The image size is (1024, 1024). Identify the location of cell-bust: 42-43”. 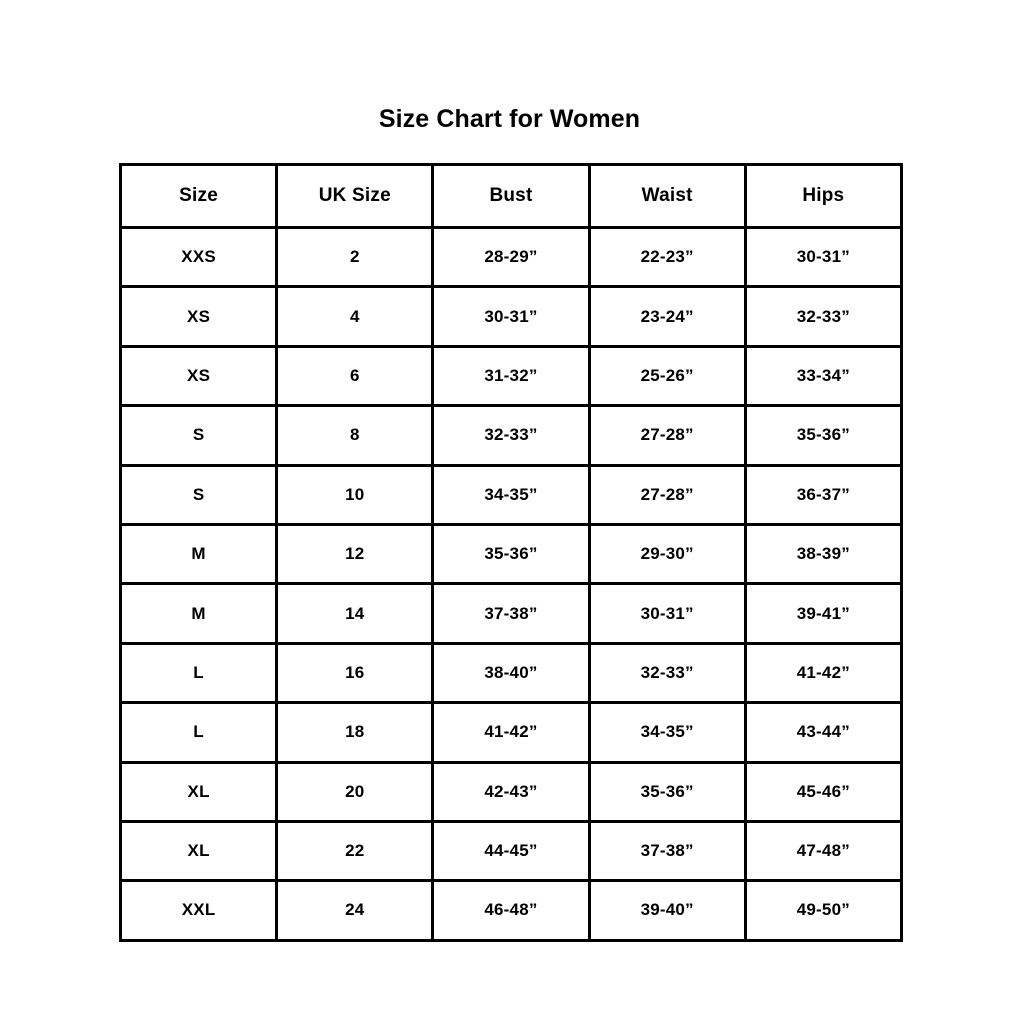
(511, 791).